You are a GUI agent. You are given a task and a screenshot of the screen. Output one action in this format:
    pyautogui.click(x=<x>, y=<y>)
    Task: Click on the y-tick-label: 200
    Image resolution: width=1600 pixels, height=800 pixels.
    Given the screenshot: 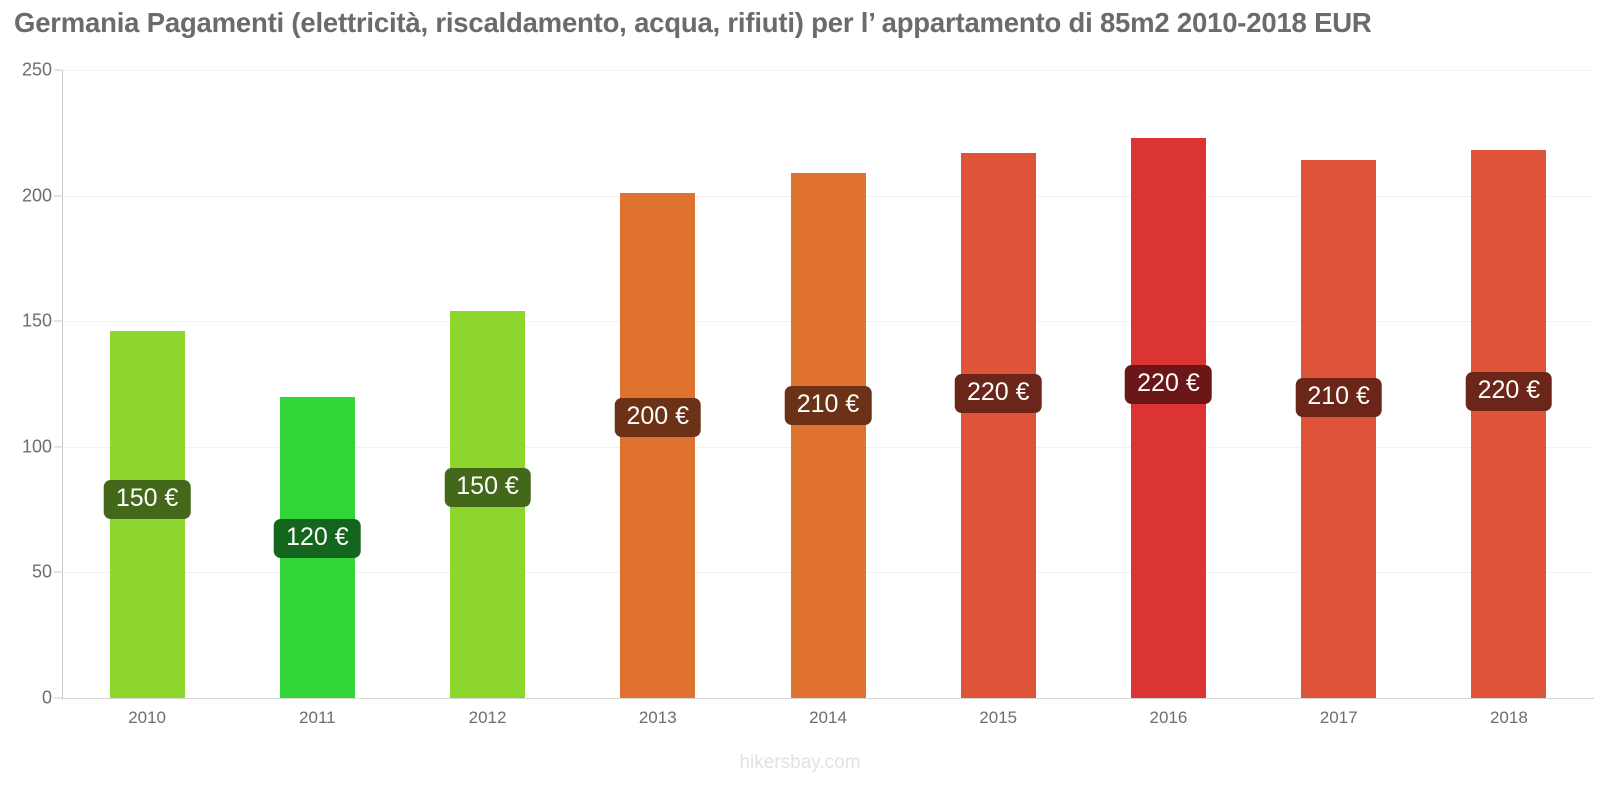 What is the action you would take?
    pyautogui.click(x=36, y=195)
    